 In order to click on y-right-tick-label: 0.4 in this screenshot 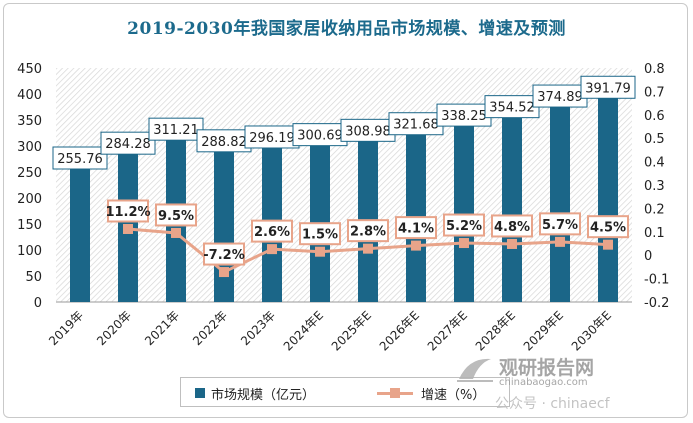, I will do `click(654, 163)`.